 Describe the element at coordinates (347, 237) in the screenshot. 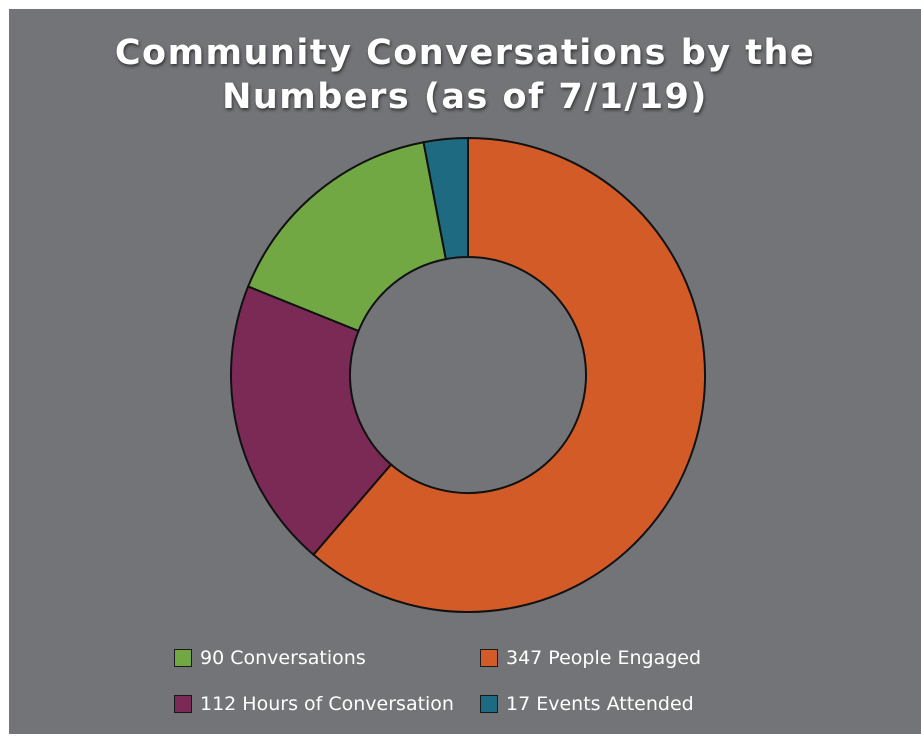

I see `donut-slice-conversations` at that location.